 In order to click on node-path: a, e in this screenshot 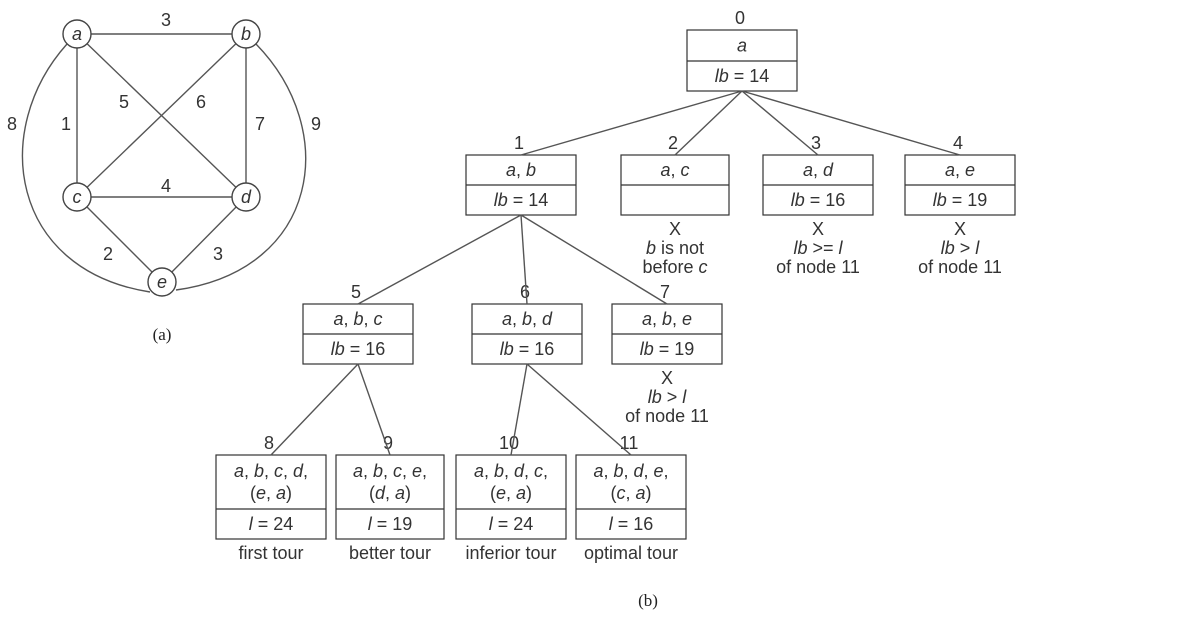, I will do `click(960, 170)`.